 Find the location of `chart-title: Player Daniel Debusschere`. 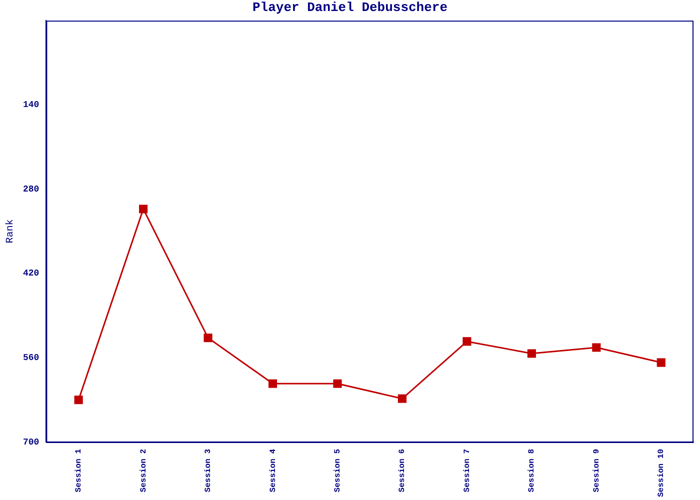

chart-title: Player Daniel Debusschere is located at coordinates (350, 8).